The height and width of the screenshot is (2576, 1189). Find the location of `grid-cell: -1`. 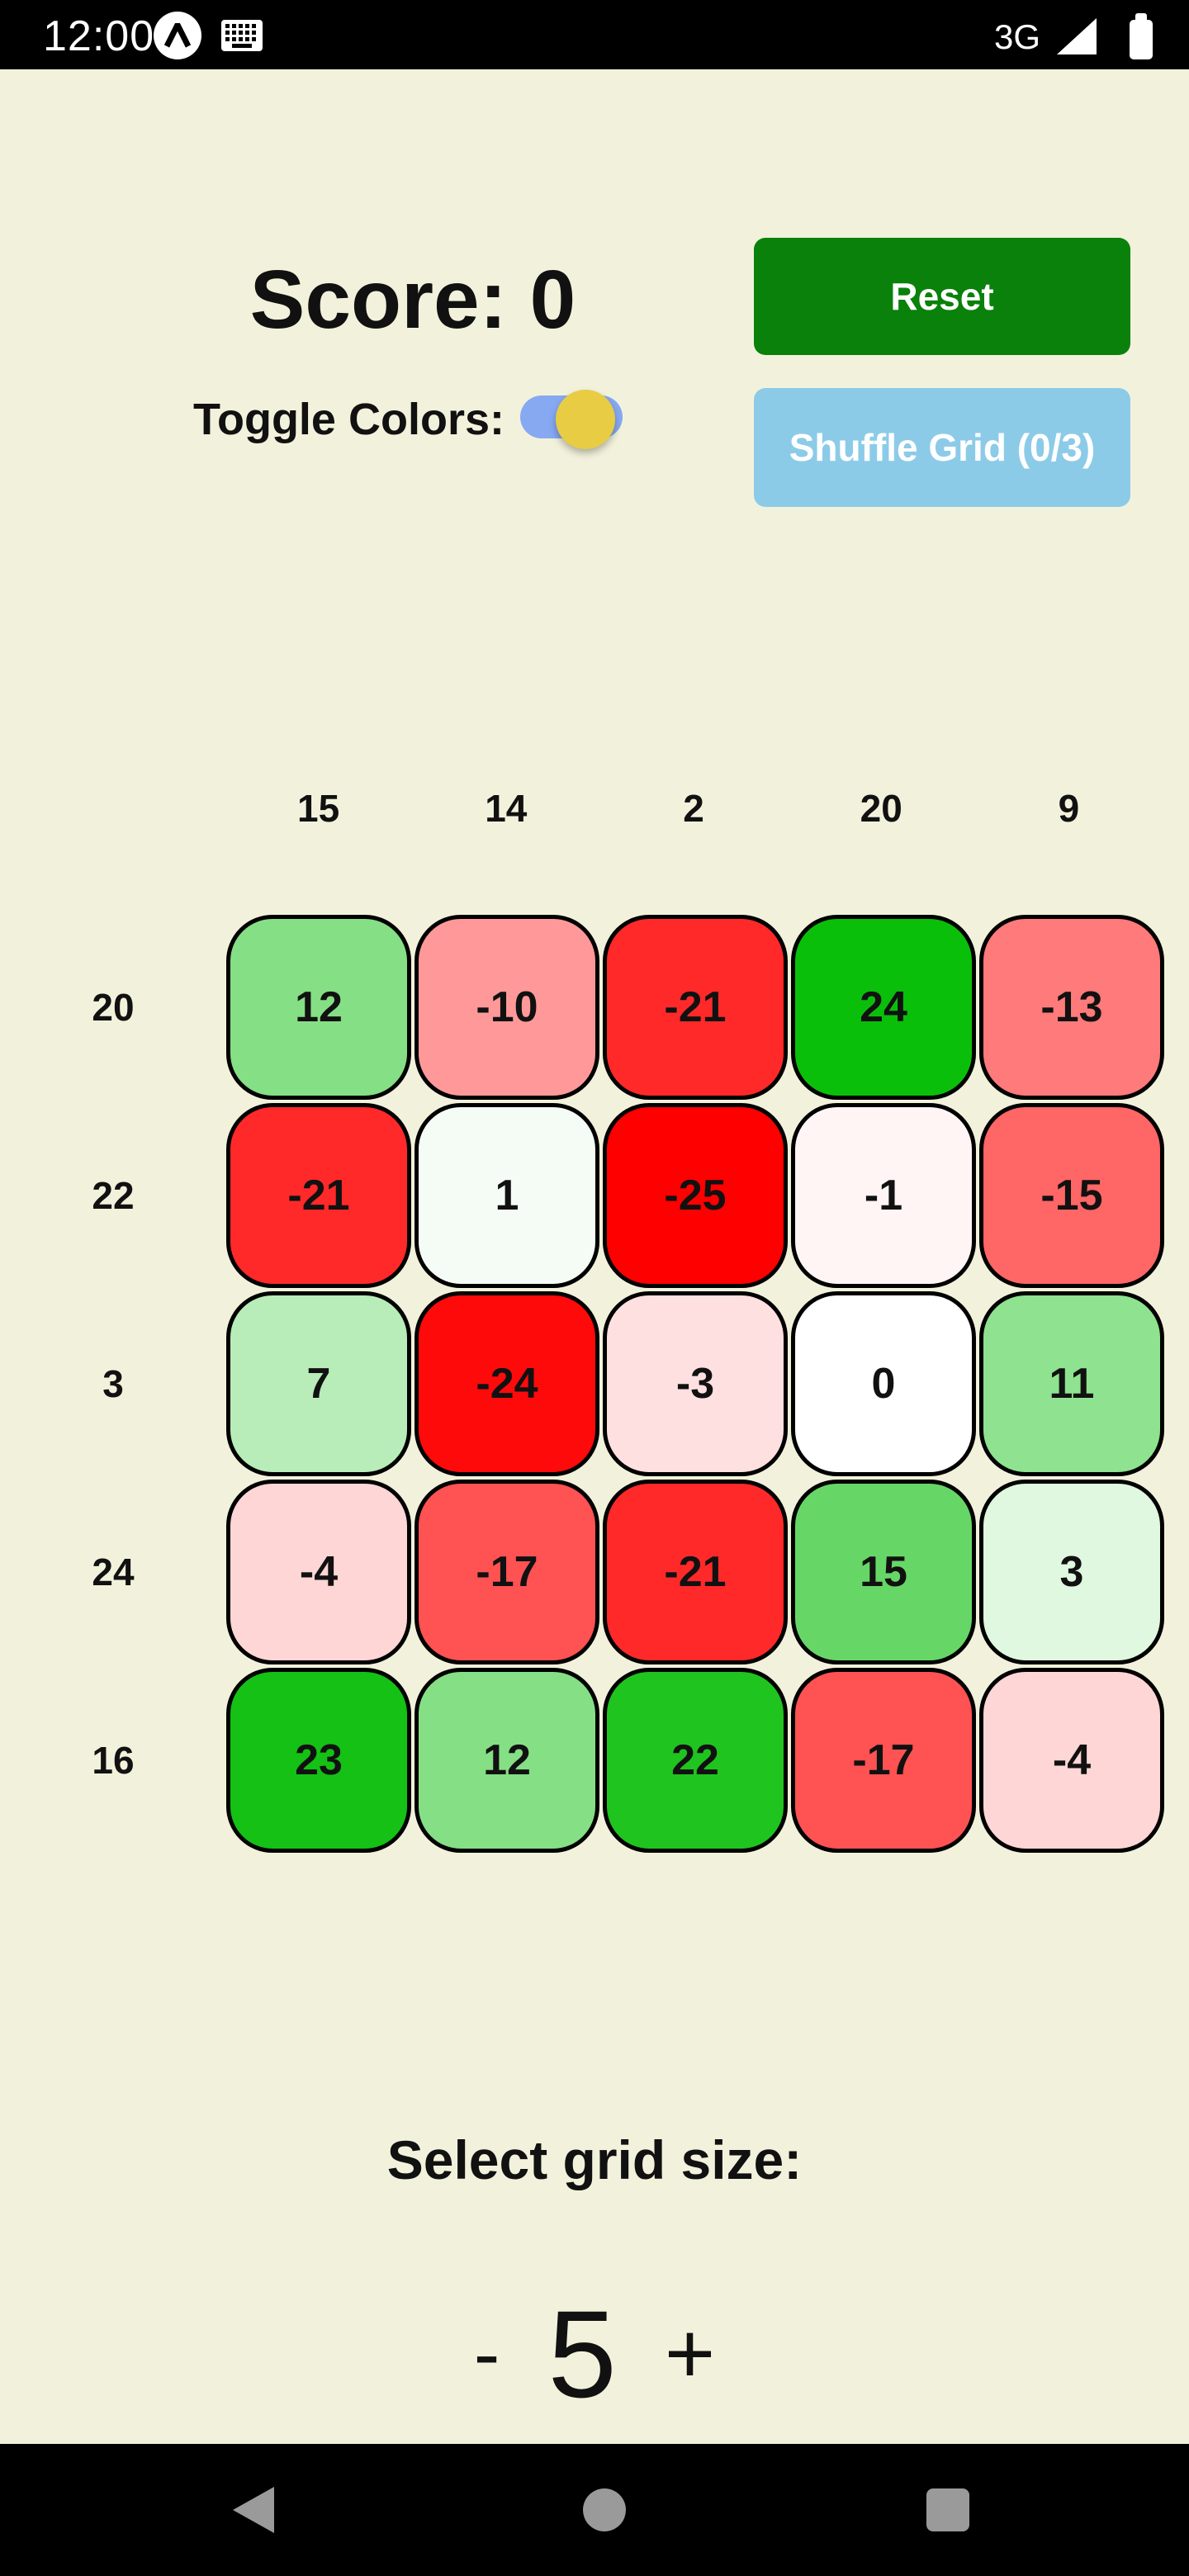

grid-cell: -1 is located at coordinates (883, 1195).